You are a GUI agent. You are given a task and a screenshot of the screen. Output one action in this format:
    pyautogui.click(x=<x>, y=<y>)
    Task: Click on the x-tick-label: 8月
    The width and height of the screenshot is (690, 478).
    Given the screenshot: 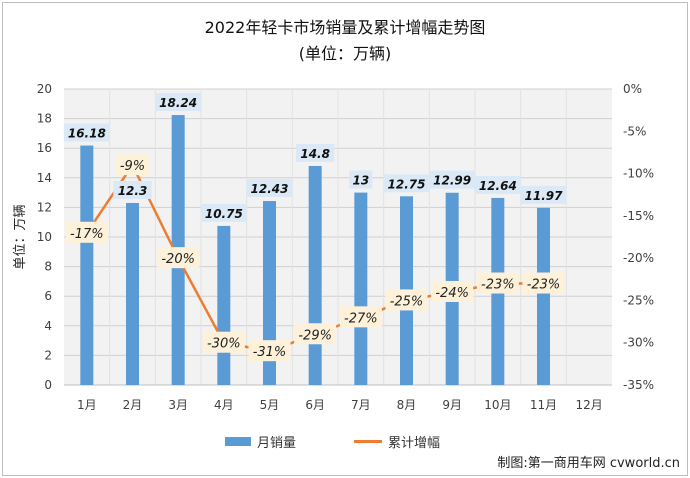 What is the action you would take?
    pyautogui.click(x=407, y=405)
    